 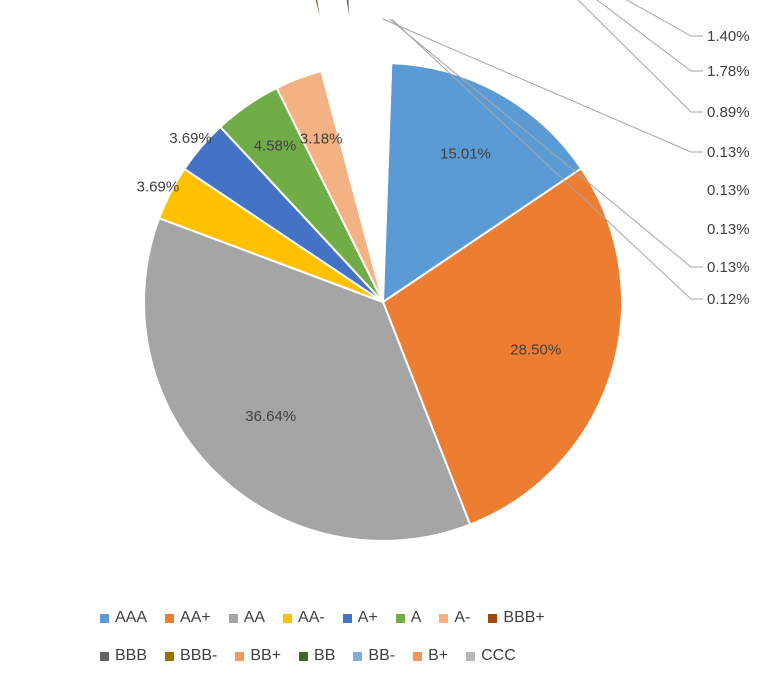 I want to click on data-label-a-minus: 3.18%, so click(x=321, y=138).